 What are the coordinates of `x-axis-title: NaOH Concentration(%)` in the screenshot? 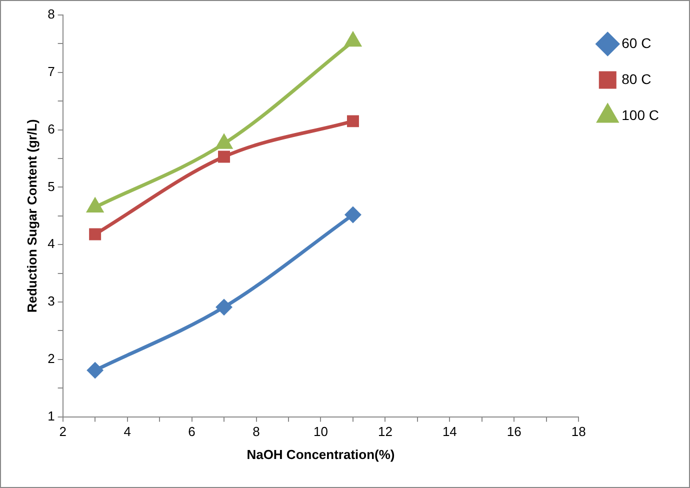 It's located at (320, 454).